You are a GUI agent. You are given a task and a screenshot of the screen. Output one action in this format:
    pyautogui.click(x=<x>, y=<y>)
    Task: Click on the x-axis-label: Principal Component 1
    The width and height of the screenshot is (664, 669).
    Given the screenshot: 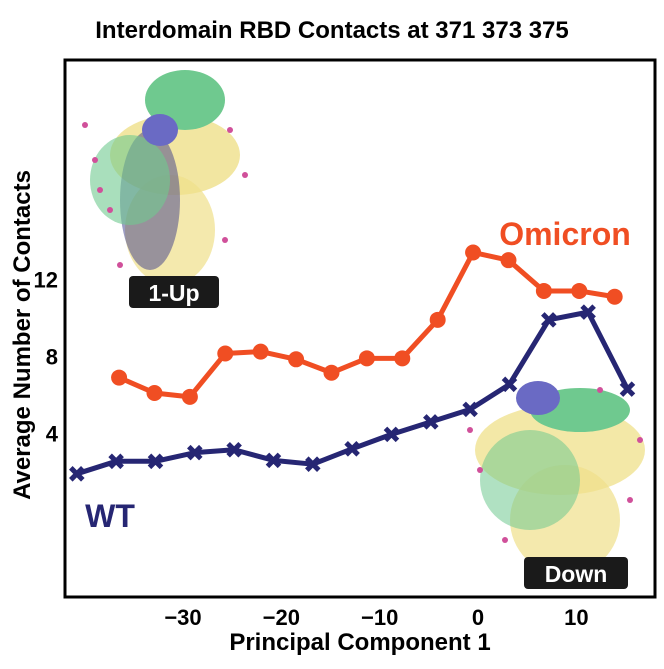 What is the action you would take?
    pyautogui.click(x=359, y=642)
    